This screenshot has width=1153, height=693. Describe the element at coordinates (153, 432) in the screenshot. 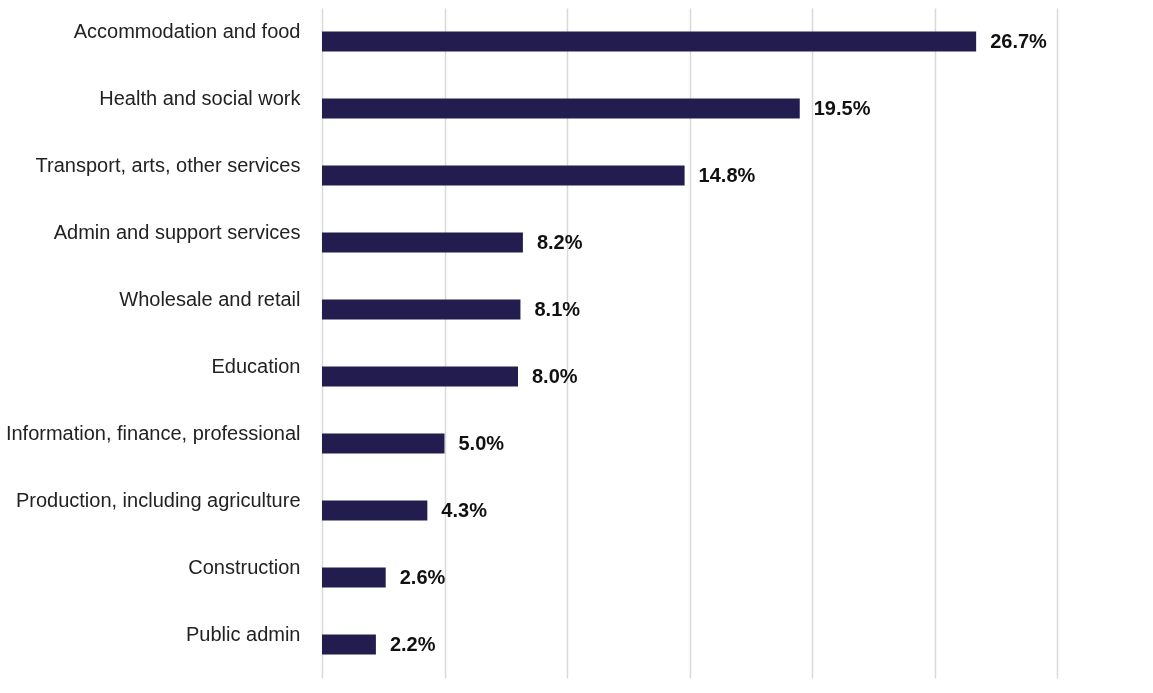

I see `y-tick-label: Information, finance, professional` at that location.